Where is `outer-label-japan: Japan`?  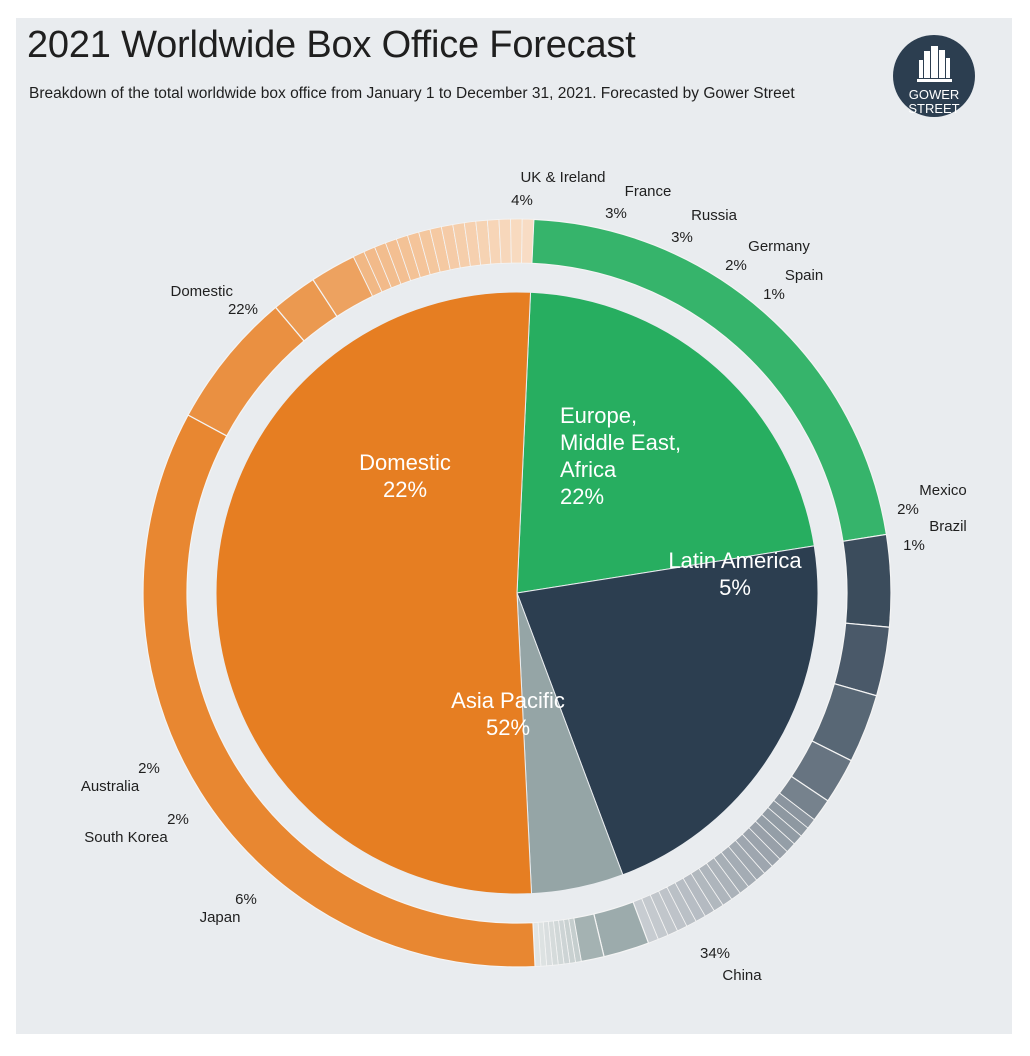 outer-label-japan: Japan is located at coordinates (220, 917).